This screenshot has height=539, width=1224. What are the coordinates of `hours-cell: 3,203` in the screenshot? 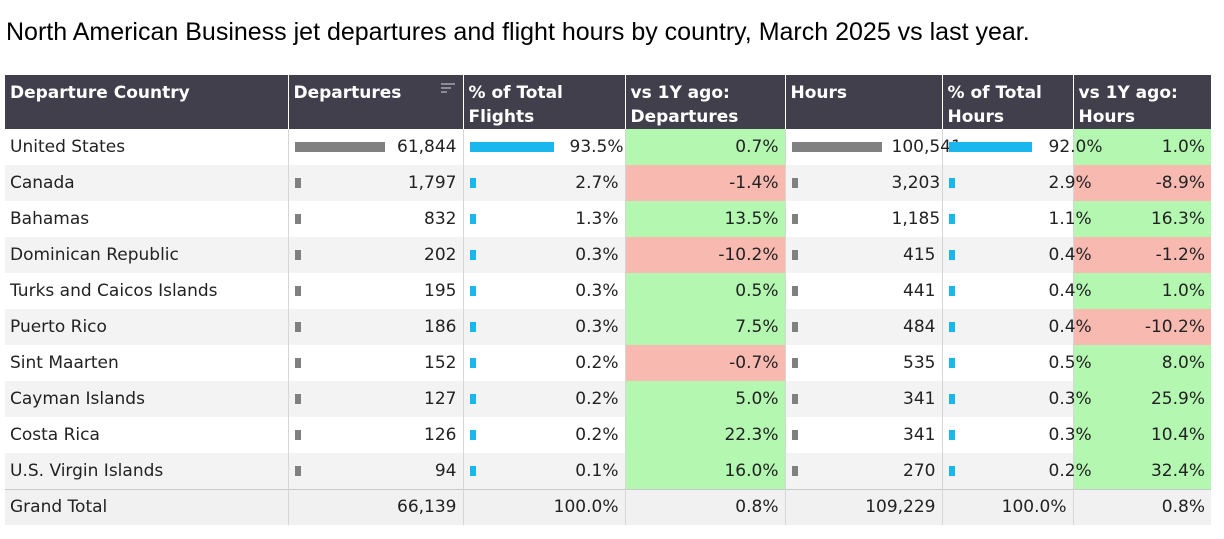 It's located at (864, 183).